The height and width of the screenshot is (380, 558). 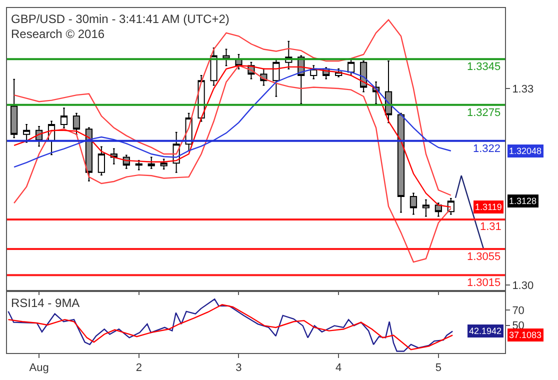 What do you see at coordinates (484, 283) in the screenshot?
I see `ref-line-label: 1.3015` at bounding box center [484, 283].